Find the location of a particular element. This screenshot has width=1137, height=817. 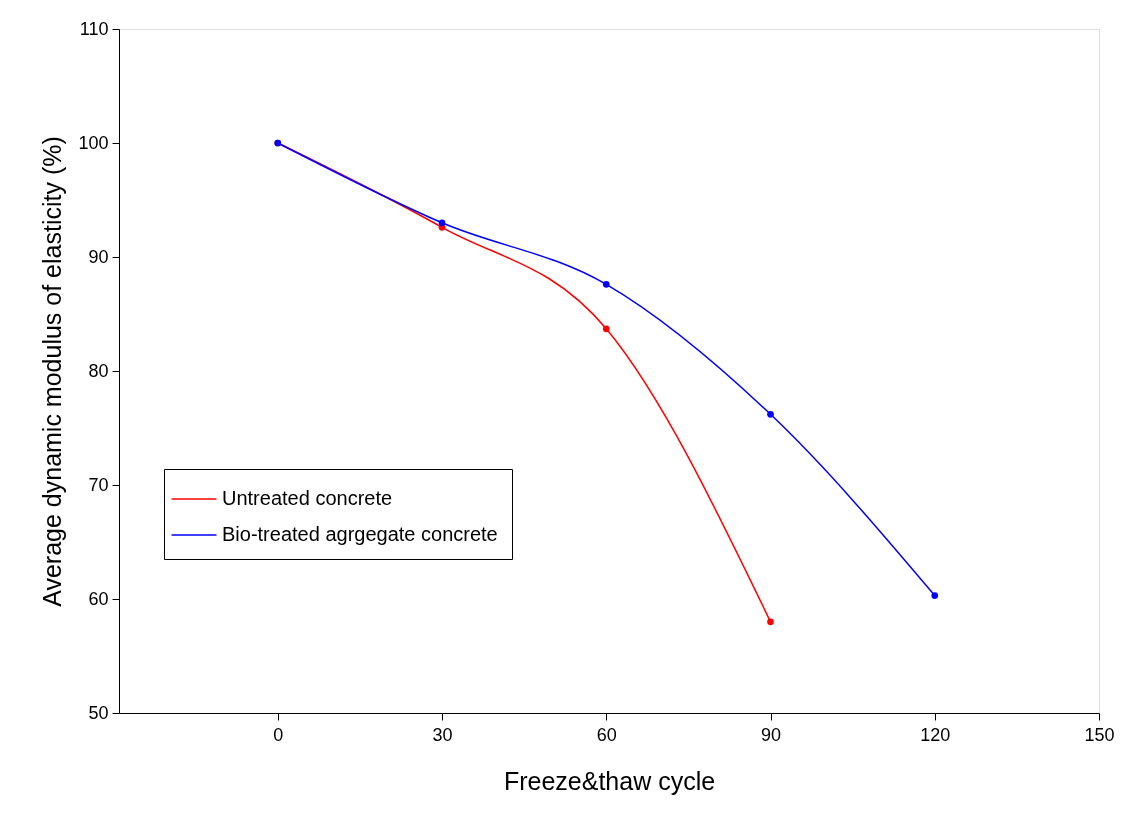

y-tick-label: 50 is located at coordinates (98, 712).